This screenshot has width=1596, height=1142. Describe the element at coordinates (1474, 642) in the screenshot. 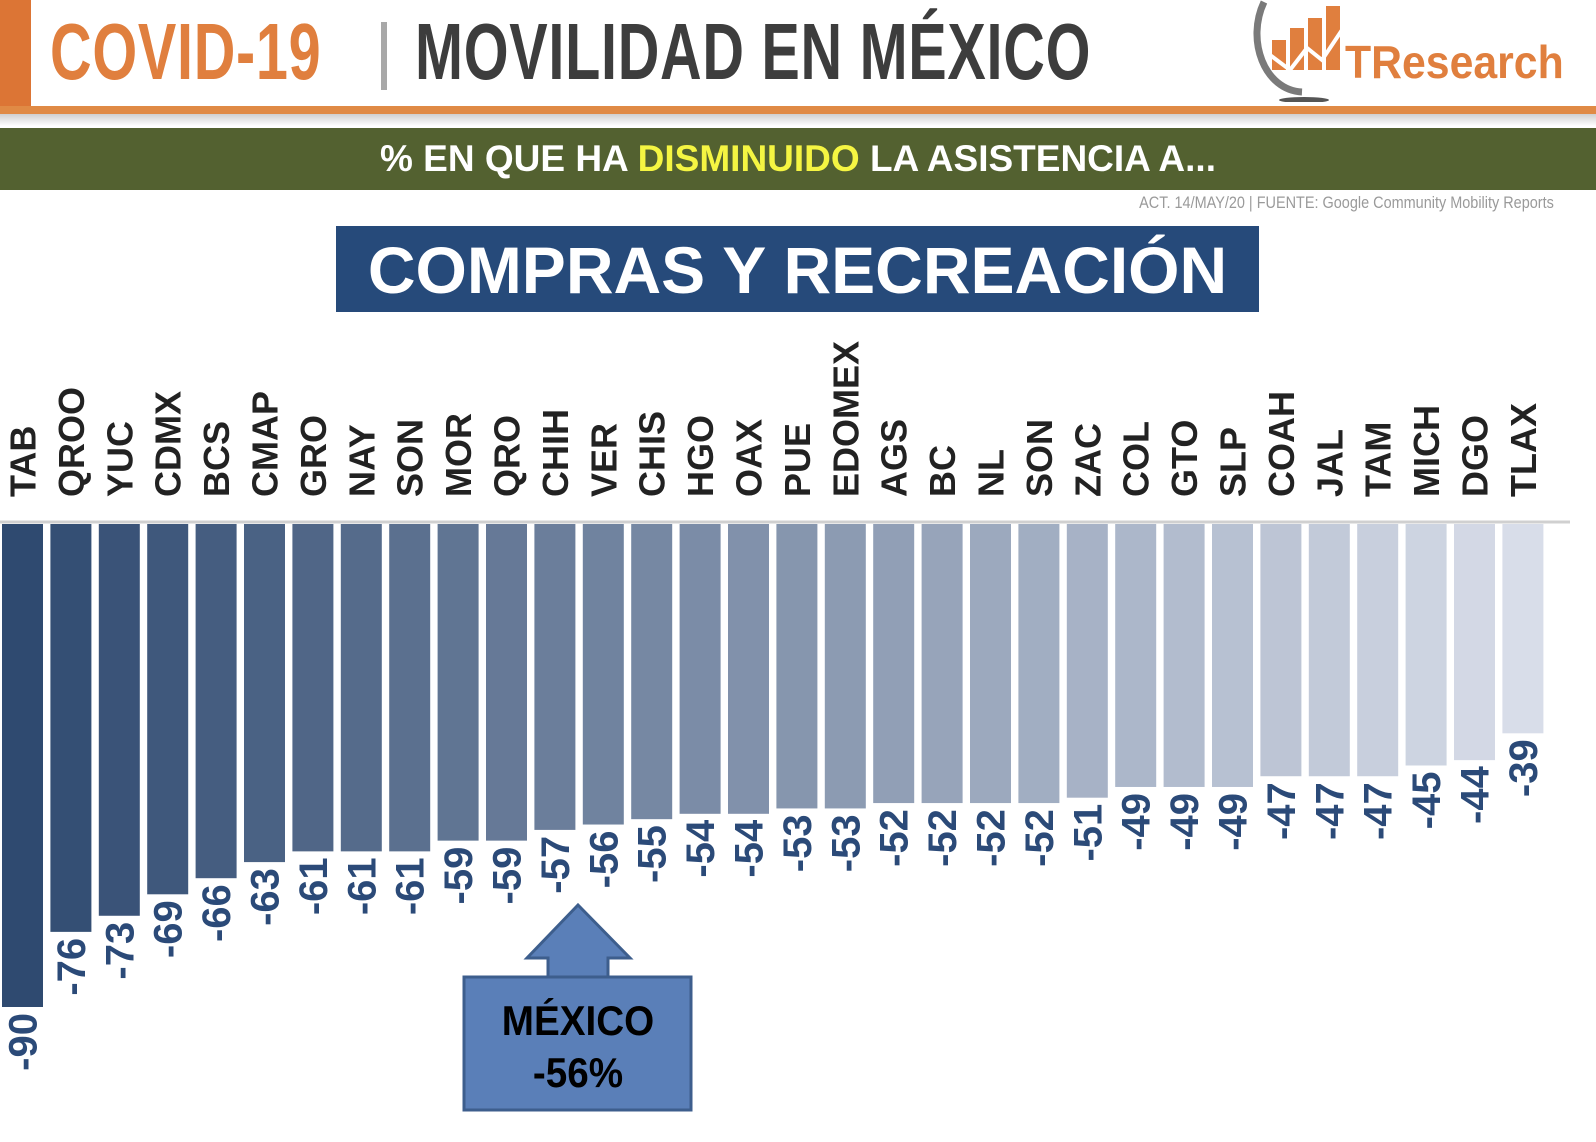

I see `bar-dgo` at that location.